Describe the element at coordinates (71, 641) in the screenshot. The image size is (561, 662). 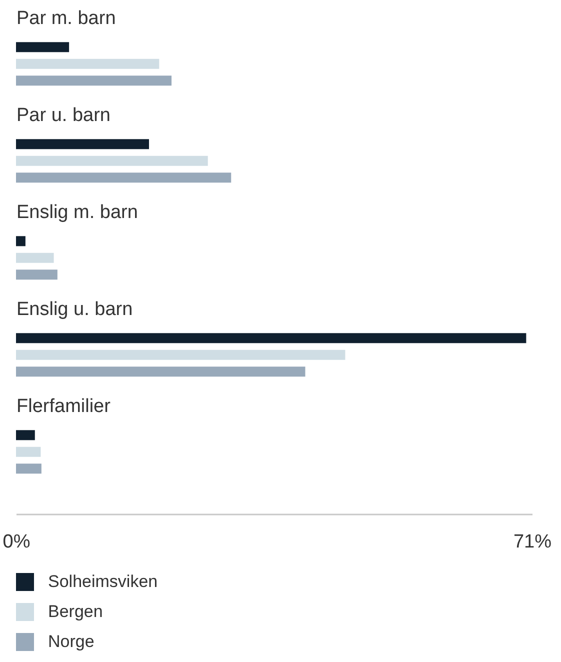
I see `legend-label: Norge` at that location.